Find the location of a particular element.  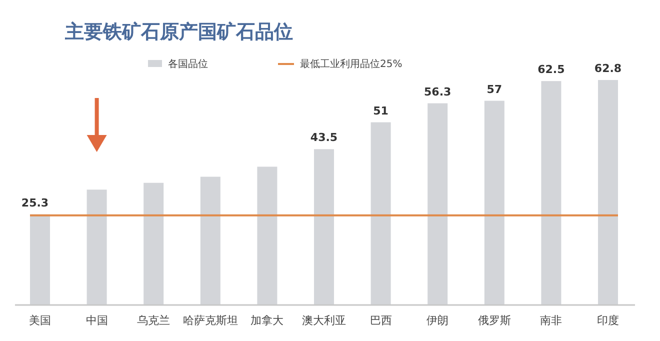

x-tick-label: 加拿大 is located at coordinates (267, 320).